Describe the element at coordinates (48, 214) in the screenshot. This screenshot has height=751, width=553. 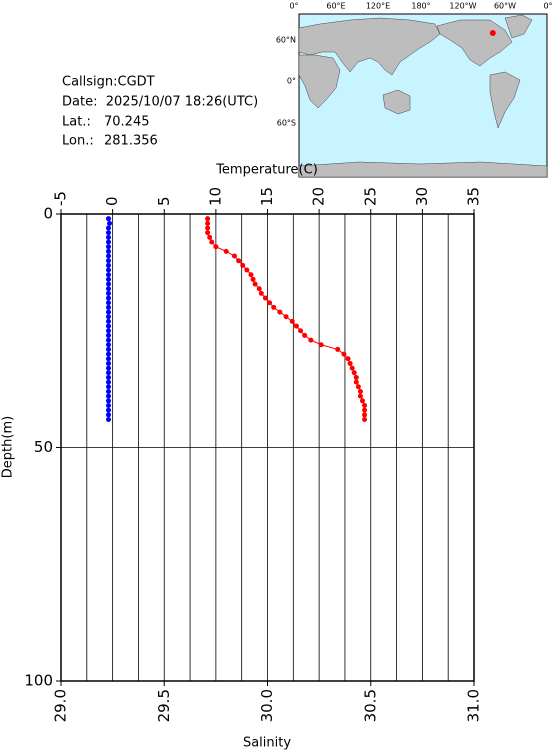
I see `y-tick-label: 0` at that location.